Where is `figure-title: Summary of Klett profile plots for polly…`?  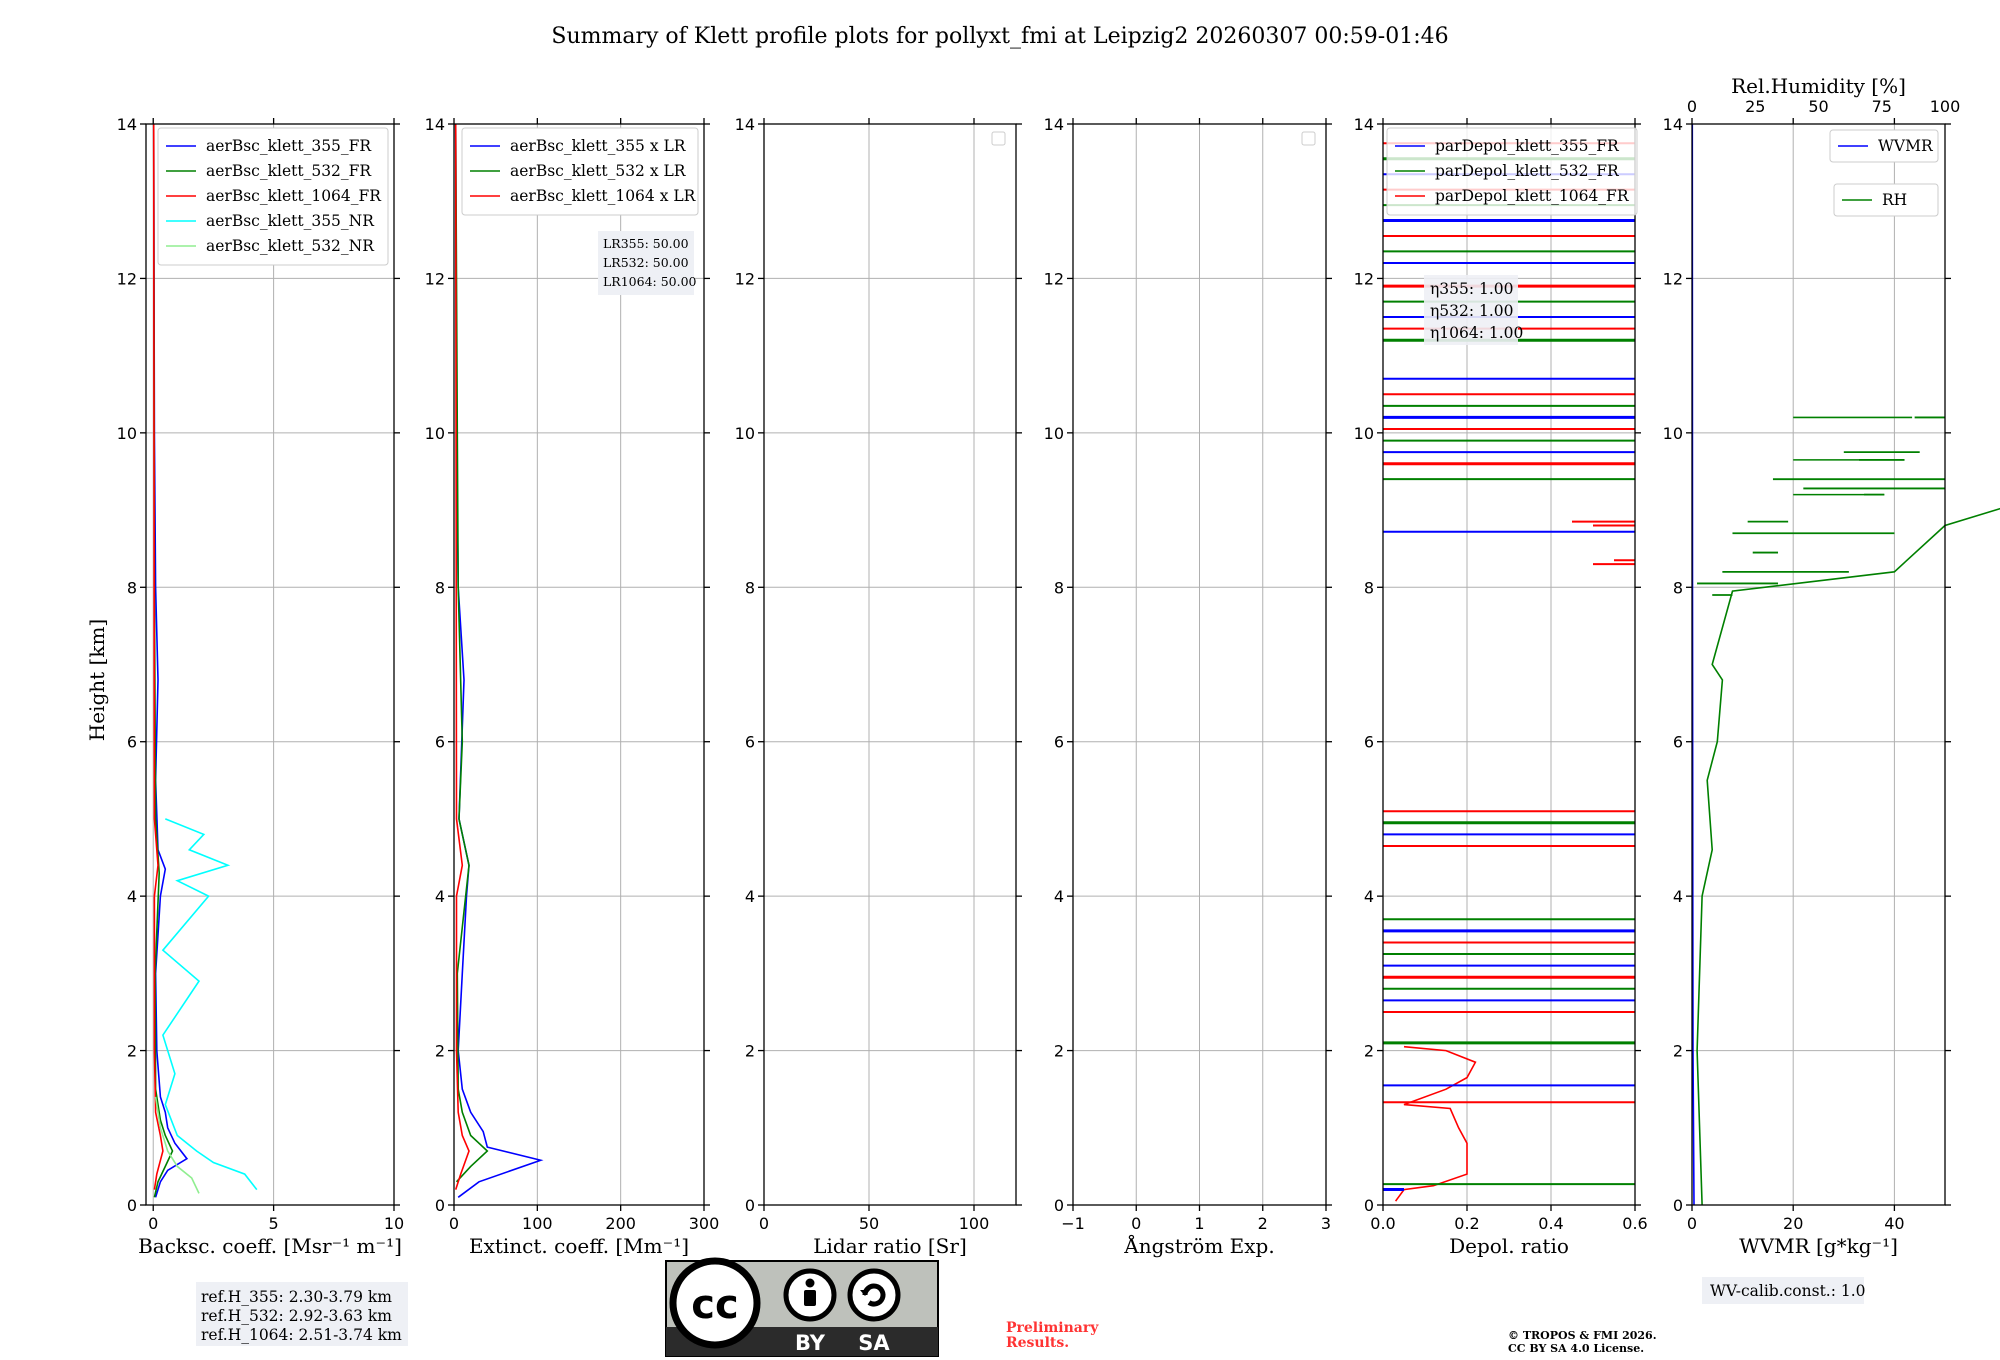 figure-title: Summary of Klett profile plots for polly… is located at coordinates (999, 36).